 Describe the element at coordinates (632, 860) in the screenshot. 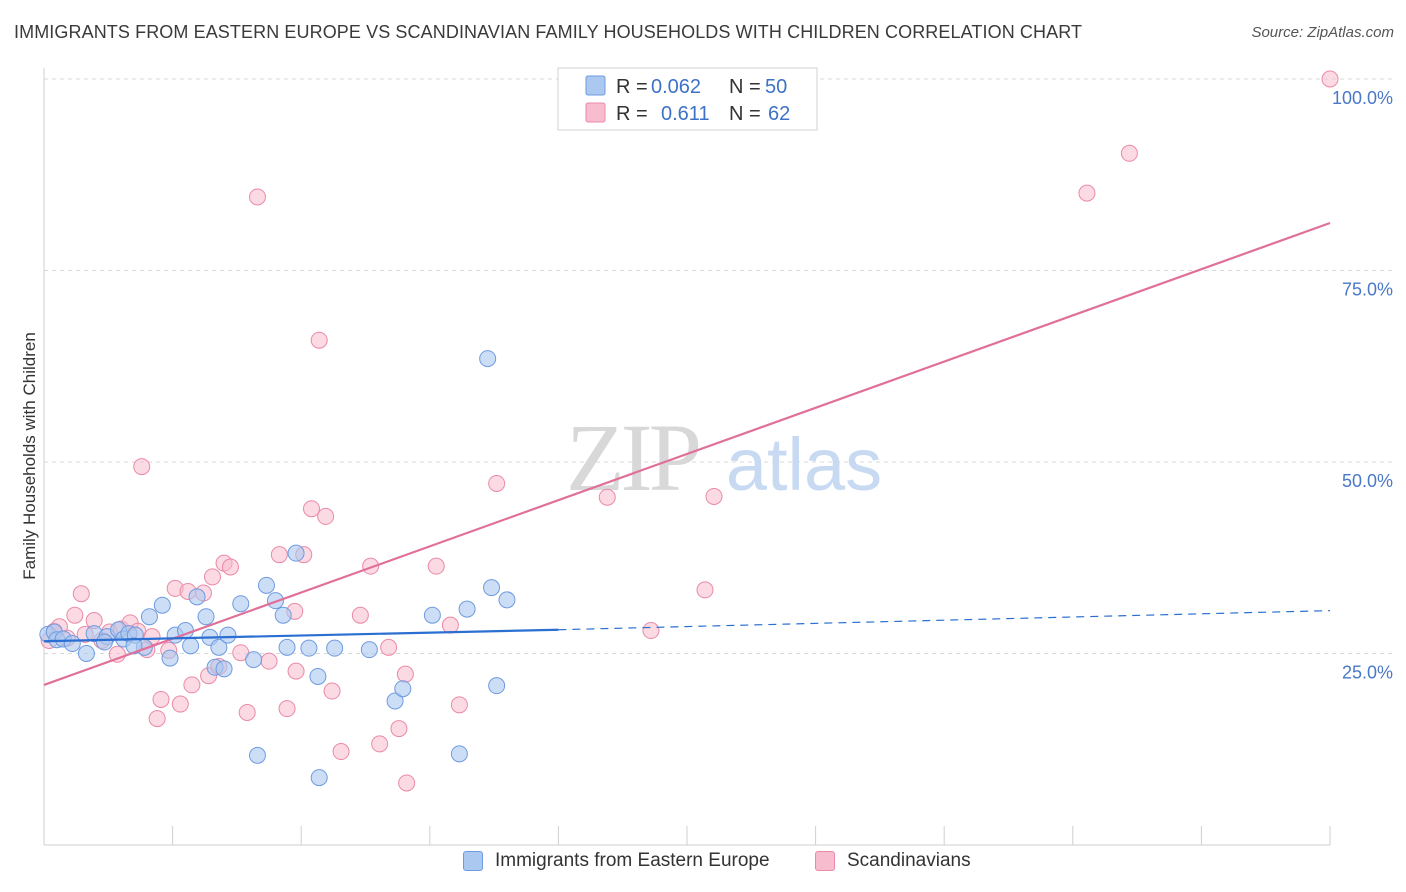

I see `legend-label-eastern-europe: Immigrants from Eastern Europe` at that location.